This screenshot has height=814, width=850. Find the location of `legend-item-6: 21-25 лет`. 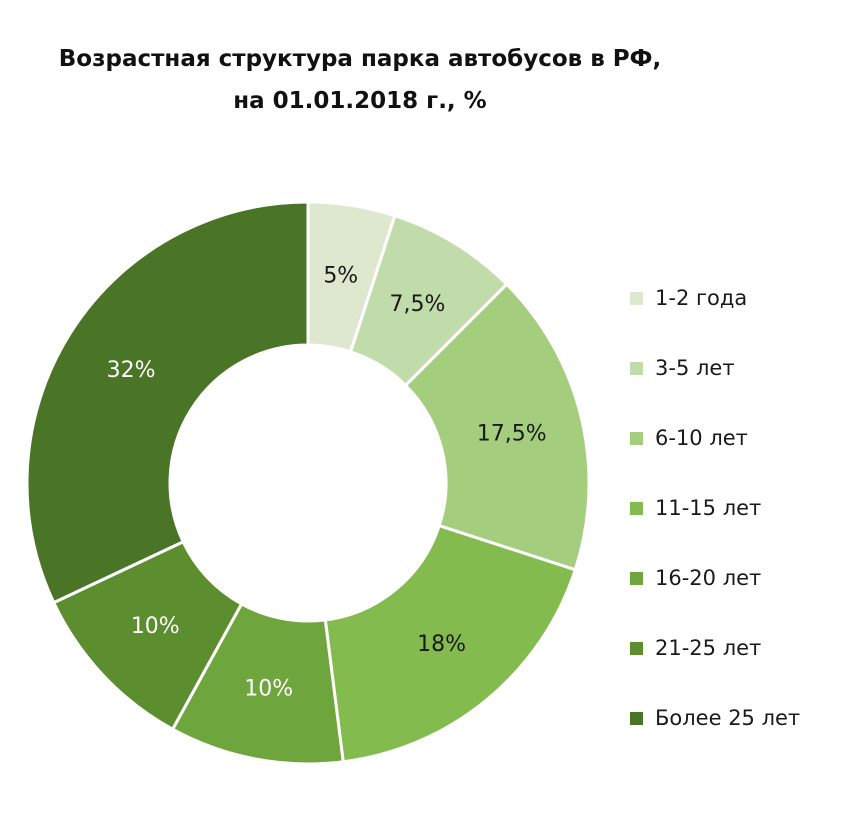

legend-item-6: 21-25 лет is located at coordinates (735, 667).